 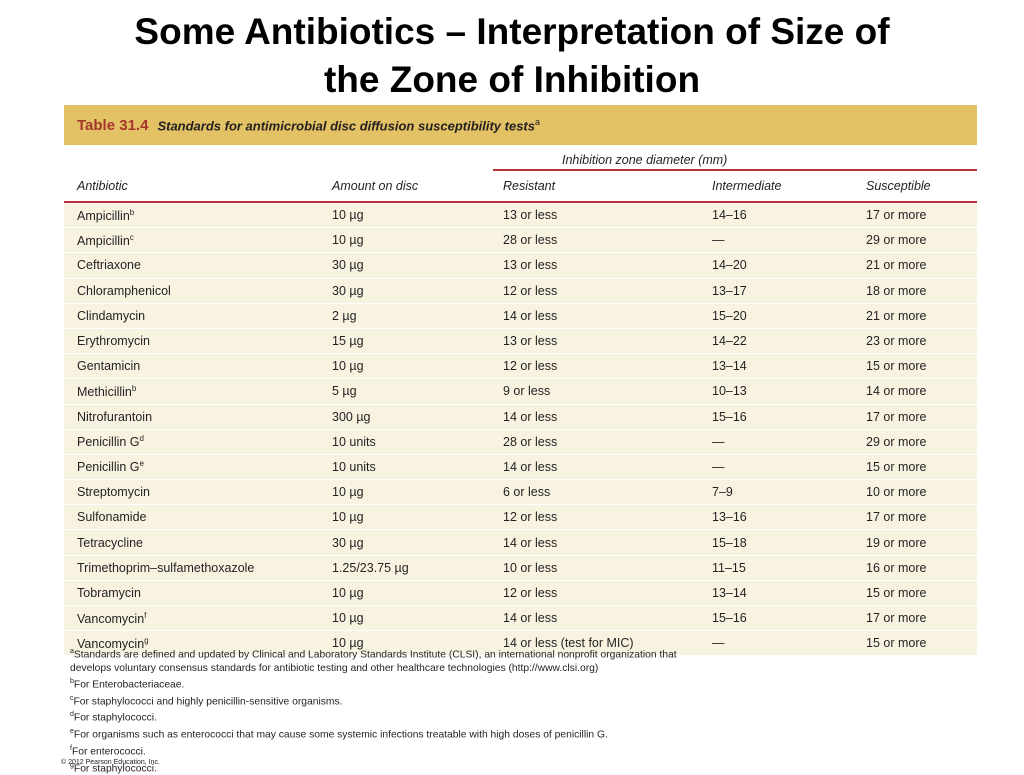 What do you see at coordinates (344, 315) in the screenshot?
I see `cell-amount-text: 2 µg` at bounding box center [344, 315].